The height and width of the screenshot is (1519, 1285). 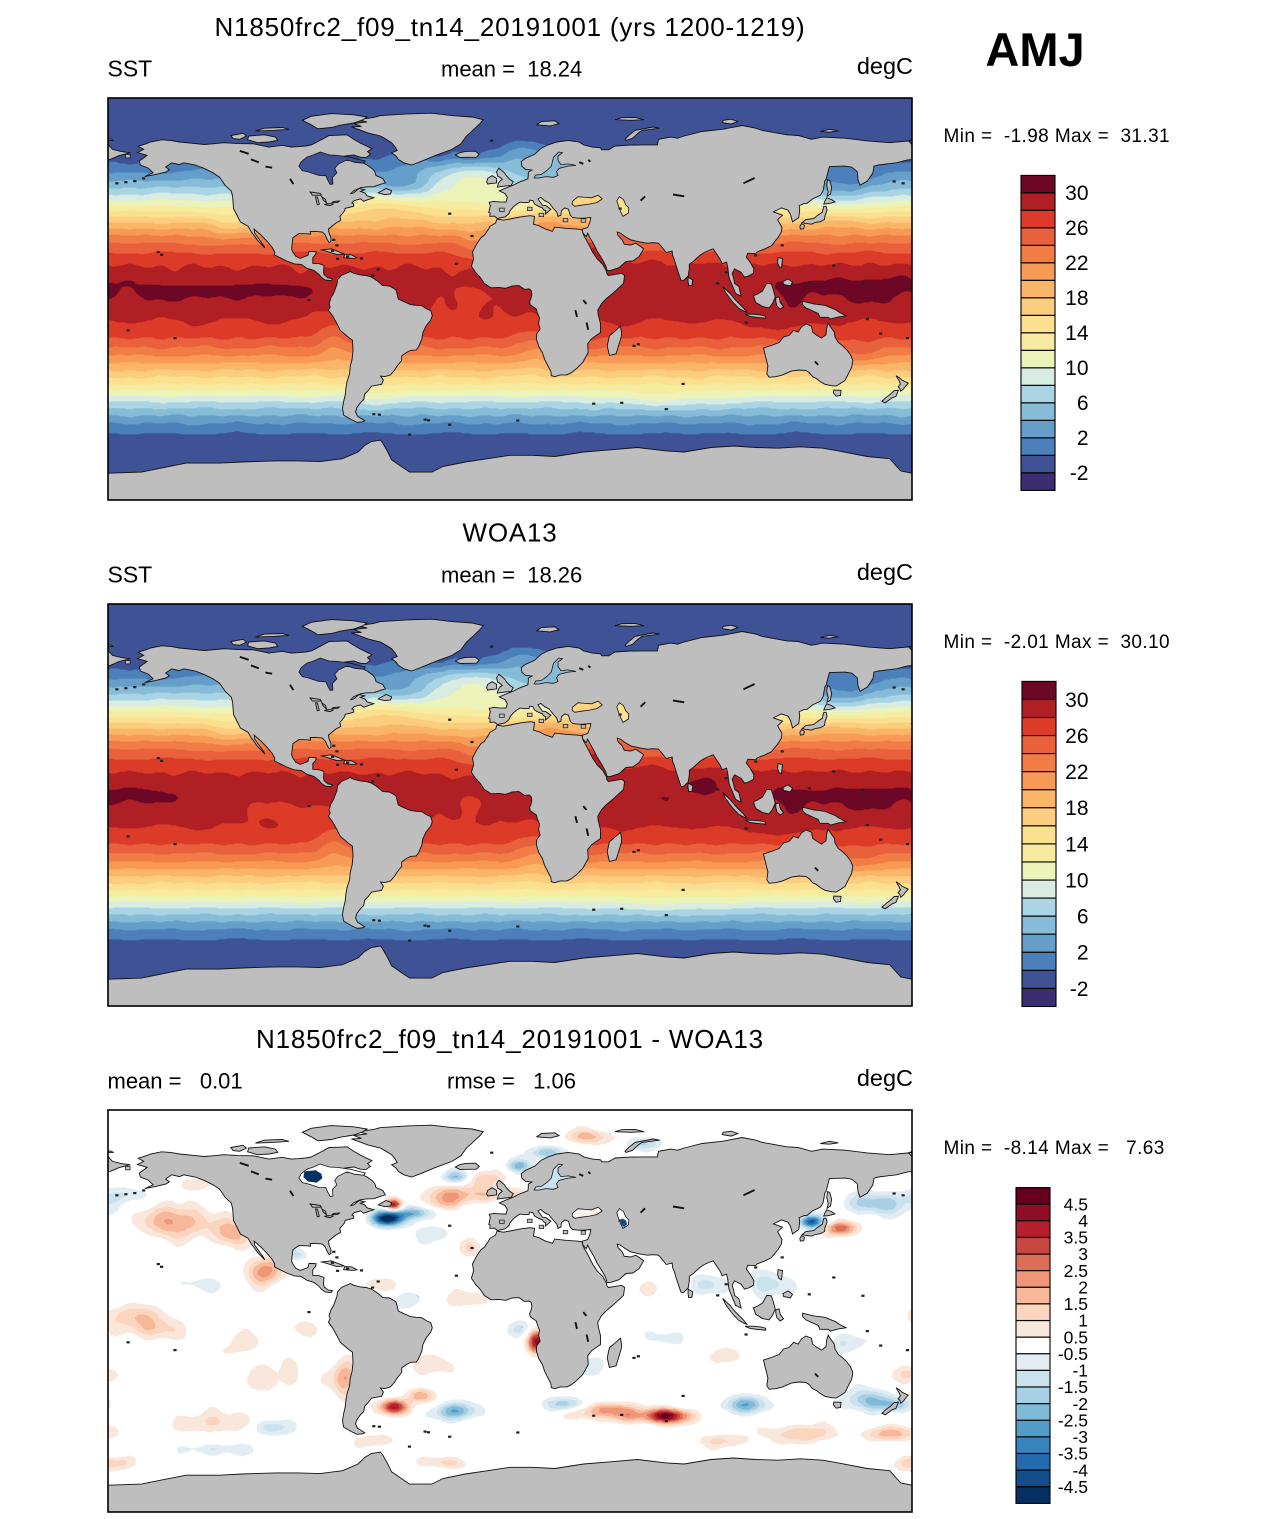 What do you see at coordinates (511, 69) in the screenshot?
I see `svg-text: mean = 18.24` at bounding box center [511, 69].